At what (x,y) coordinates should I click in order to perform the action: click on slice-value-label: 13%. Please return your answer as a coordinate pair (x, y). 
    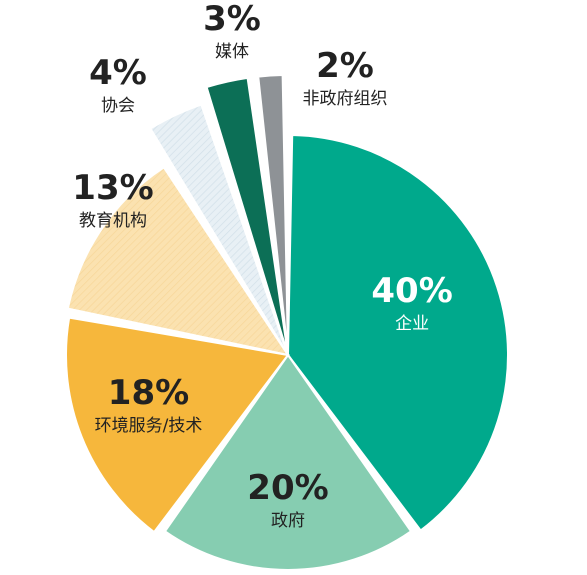
    Looking at the image, I should click on (112, 188).